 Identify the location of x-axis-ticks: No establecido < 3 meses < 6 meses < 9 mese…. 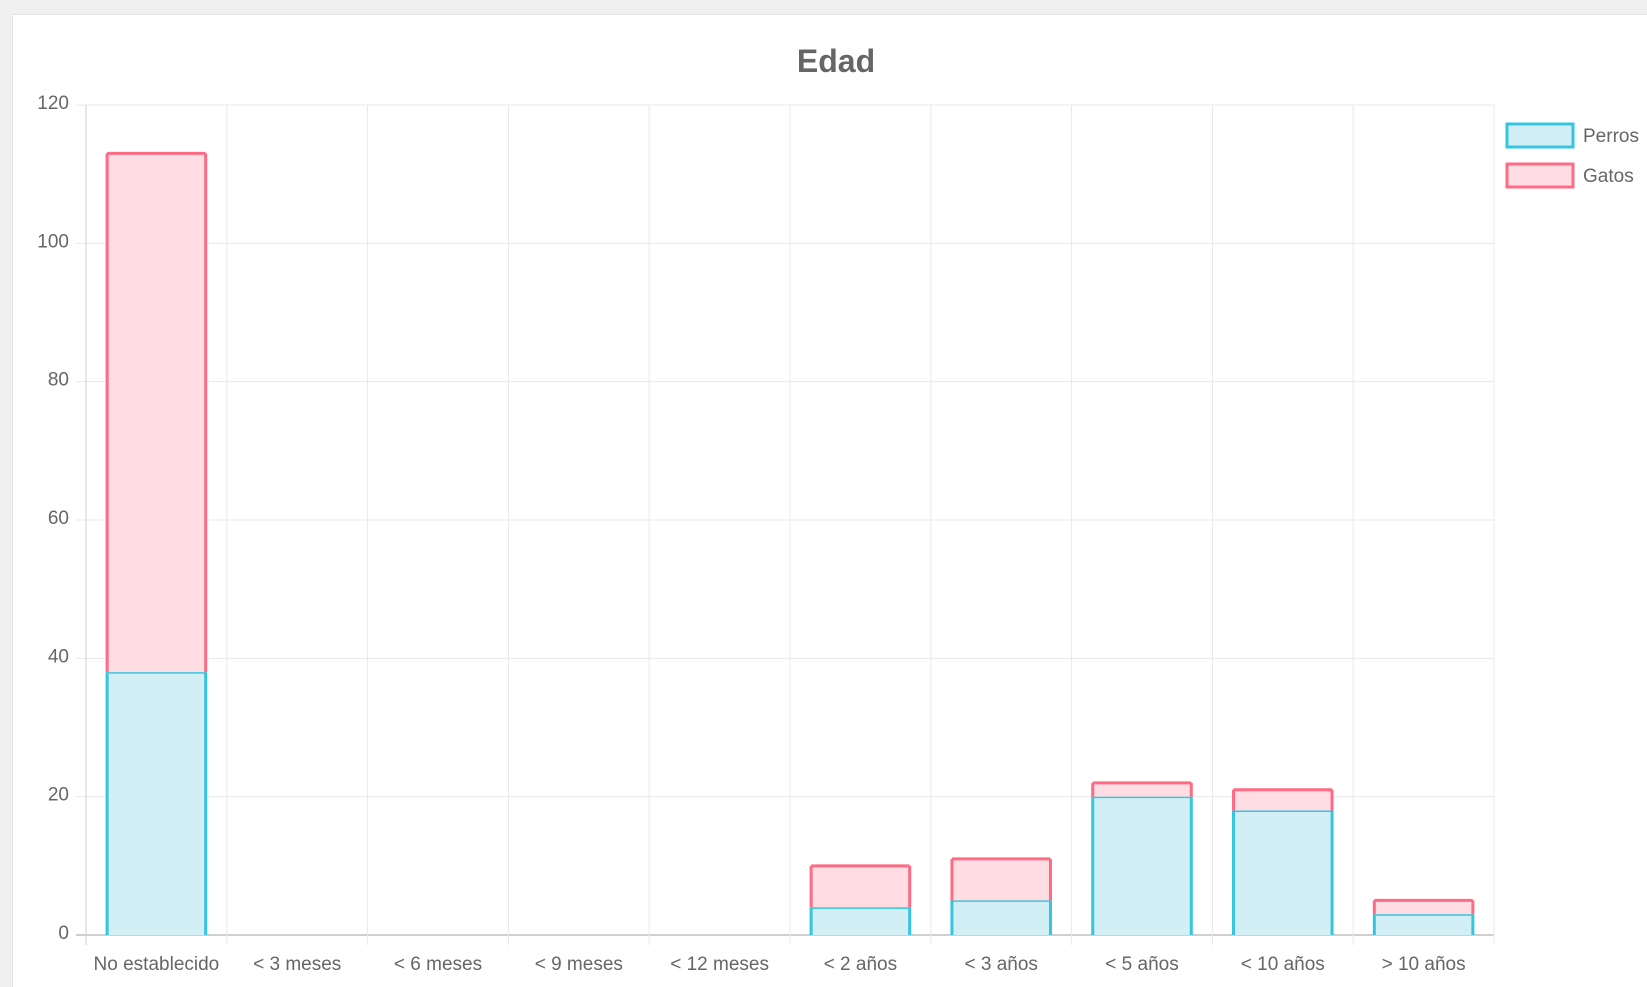
(780, 964).